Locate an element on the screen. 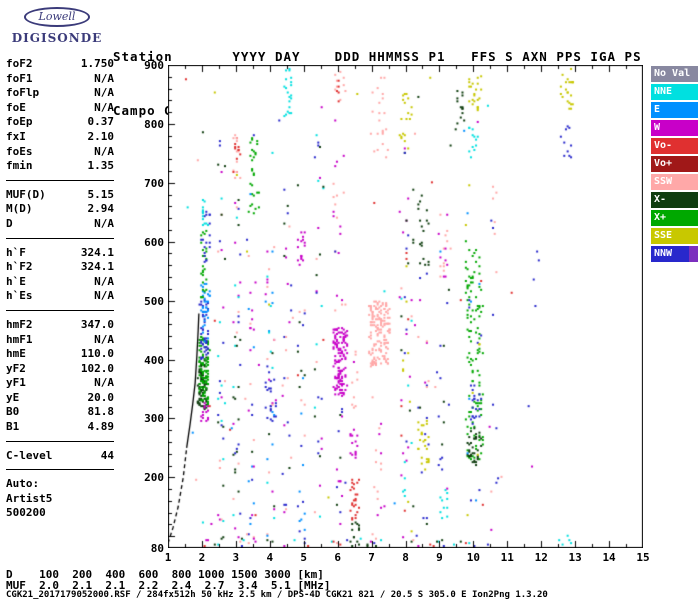 The height and width of the screenshot is (600, 700). param-row: fxI 2.10 is located at coordinates (60, 137).